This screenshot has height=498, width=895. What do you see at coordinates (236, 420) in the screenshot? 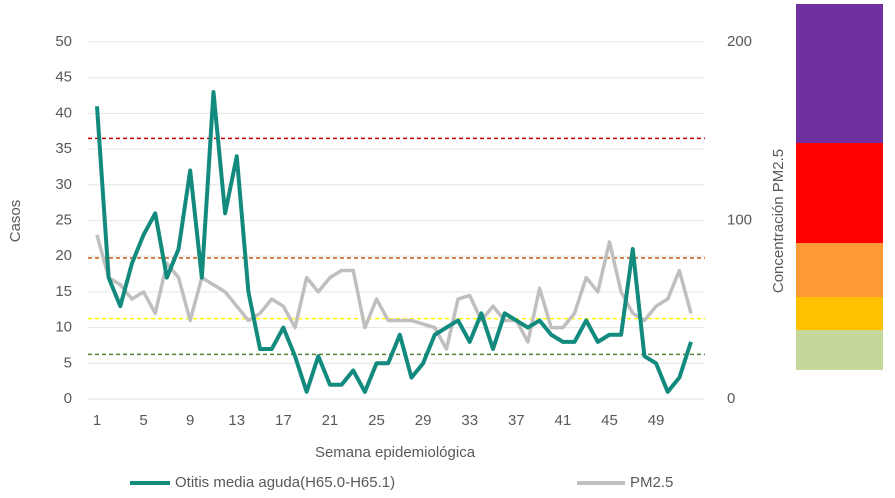
I see `x-tick-label: 13` at bounding box center [236, 420].